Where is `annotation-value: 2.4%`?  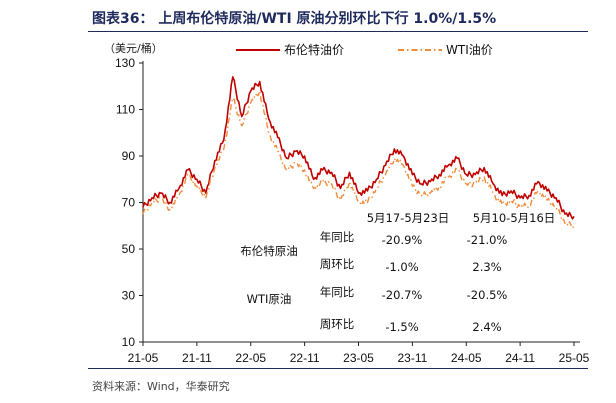 annotation-value: 2.4% is located at coordinates (486, 327).